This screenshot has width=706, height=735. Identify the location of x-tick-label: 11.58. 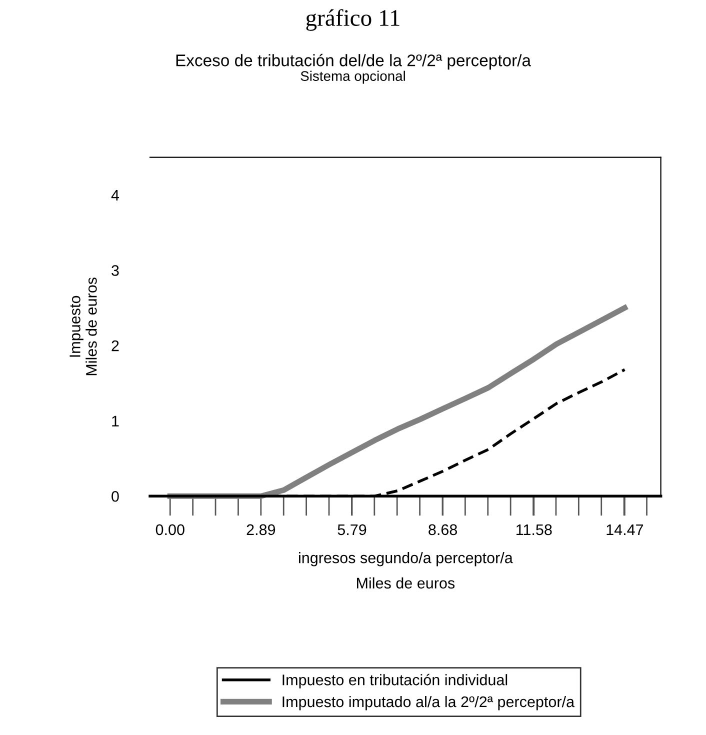
(534, 530).